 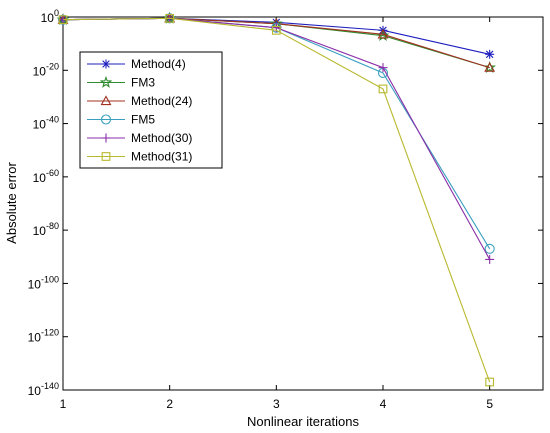 I want to click on y-tick-exponent: -140, so click(x=50, y=386).